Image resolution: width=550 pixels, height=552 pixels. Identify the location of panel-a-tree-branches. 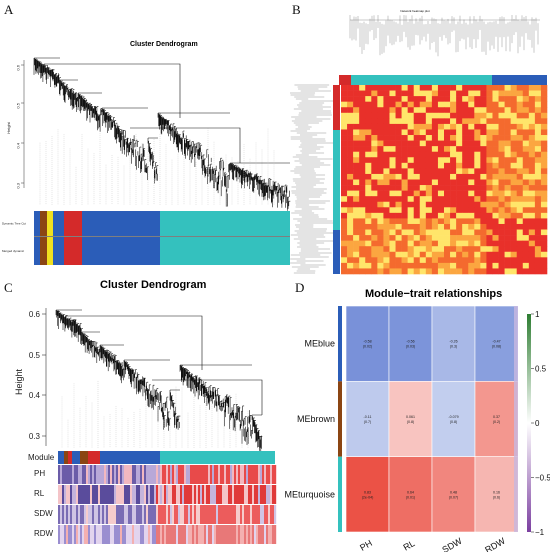
(162, 134).